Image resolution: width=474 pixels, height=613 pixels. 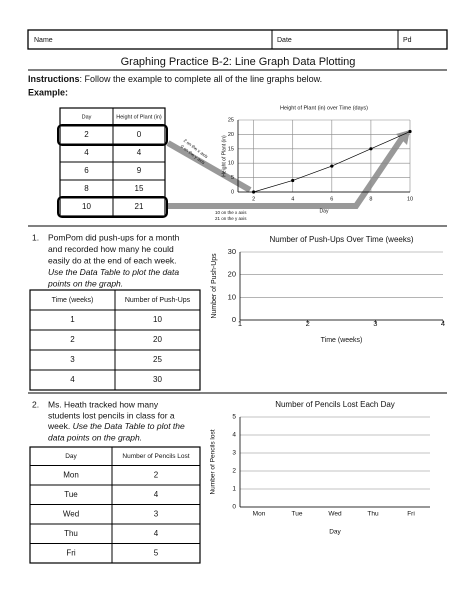 I want to click on table-header: Time (weeks), so click(x=73, y=300).